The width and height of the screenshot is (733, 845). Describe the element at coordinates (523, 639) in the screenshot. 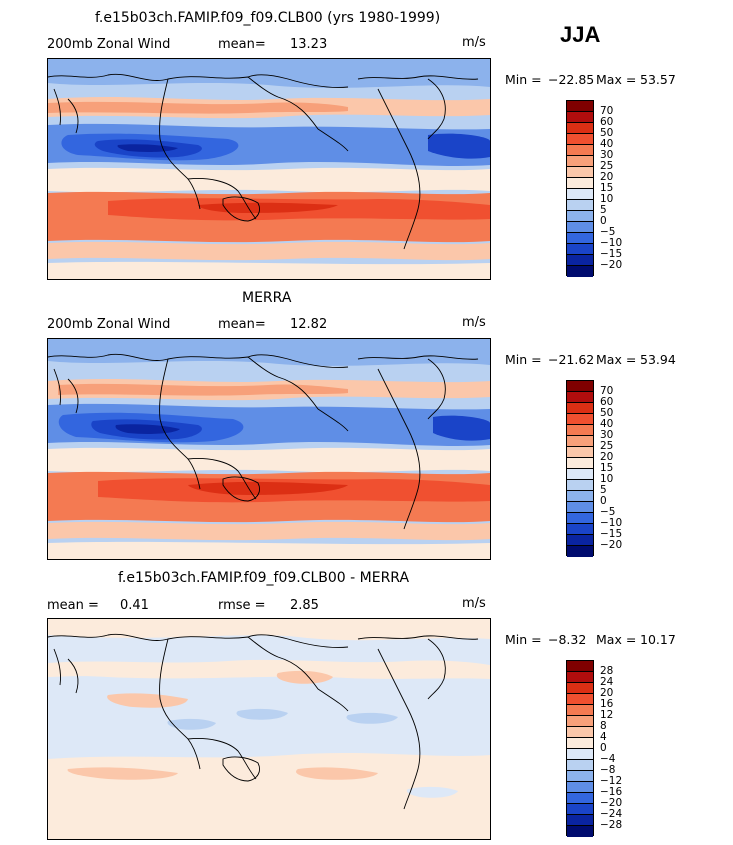

I see `panel-3-min-label: Min =` at that location.